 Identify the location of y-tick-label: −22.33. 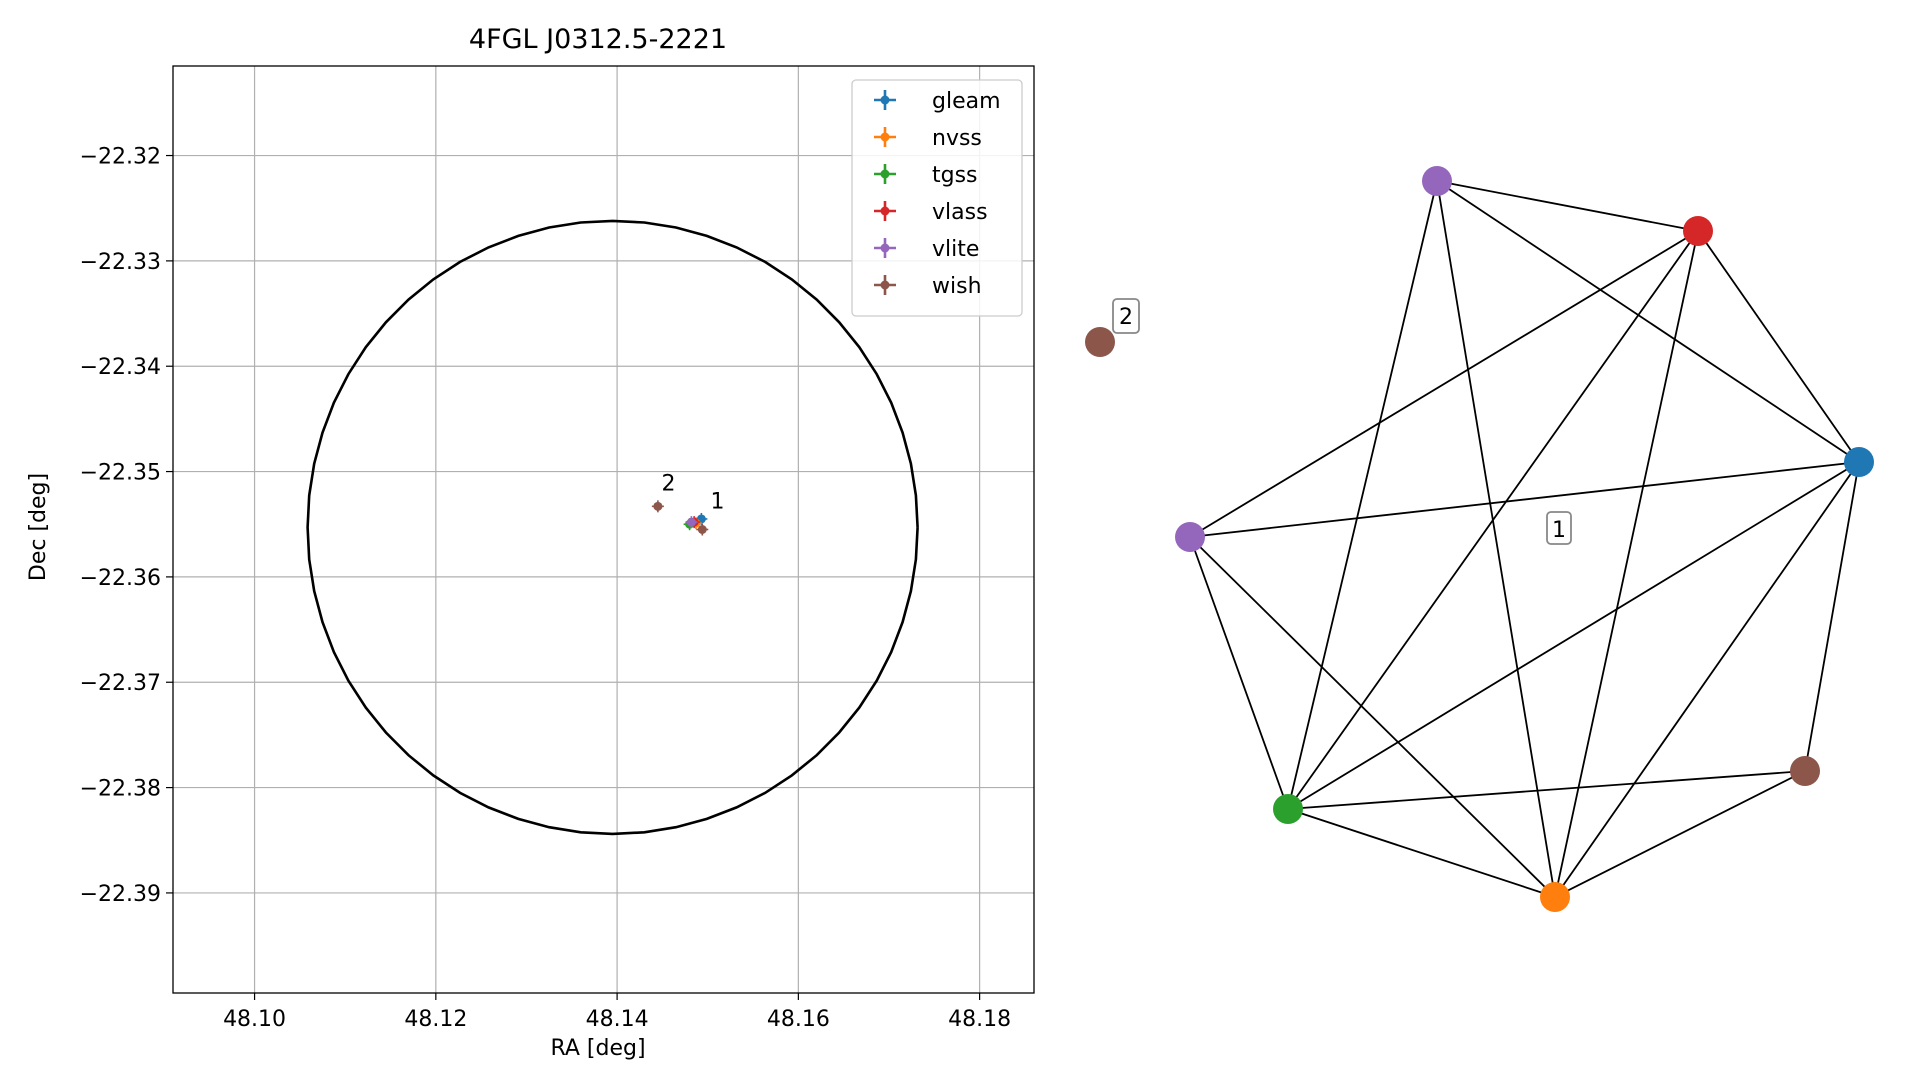
(120, 262).